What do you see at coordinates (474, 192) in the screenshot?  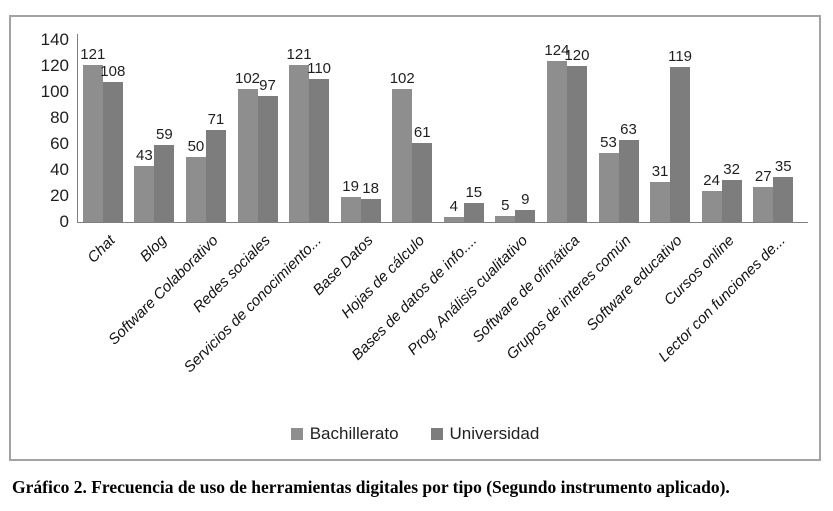 I see `value-label: 15` at bounding box center [474, 192].